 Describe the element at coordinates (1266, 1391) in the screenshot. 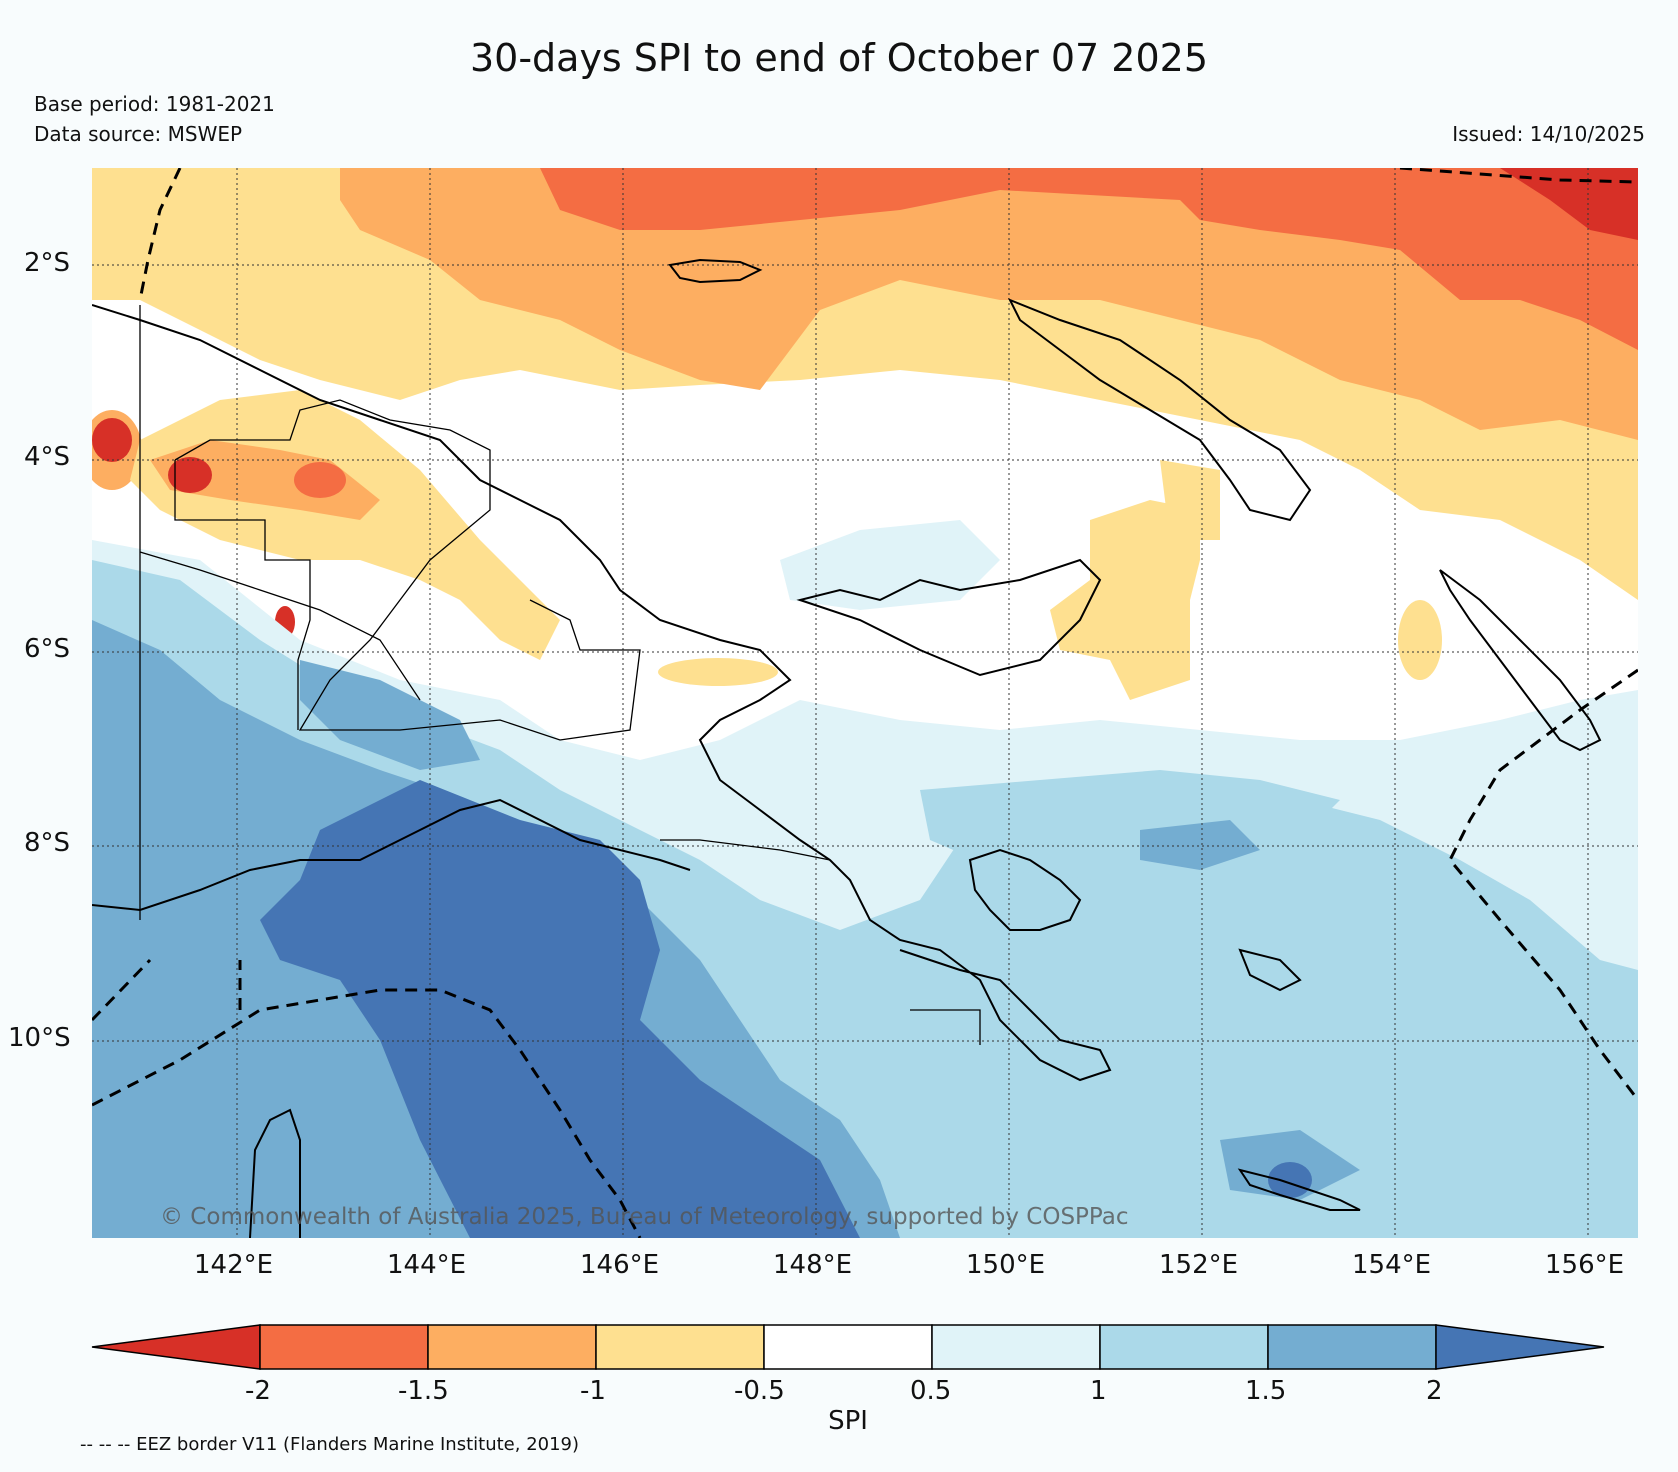

I see `colorbar-tick: 1.5` at that location.